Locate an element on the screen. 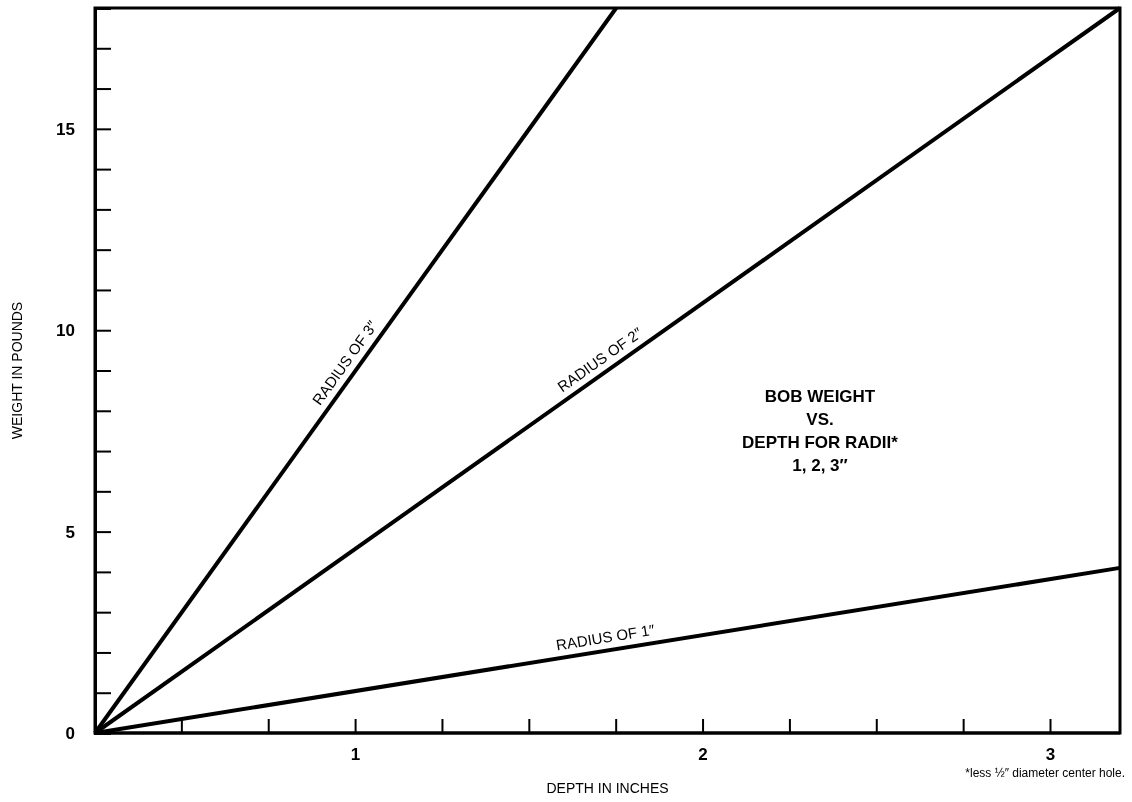  x-tick-label: 3 is located at coordinates (1050, 754).